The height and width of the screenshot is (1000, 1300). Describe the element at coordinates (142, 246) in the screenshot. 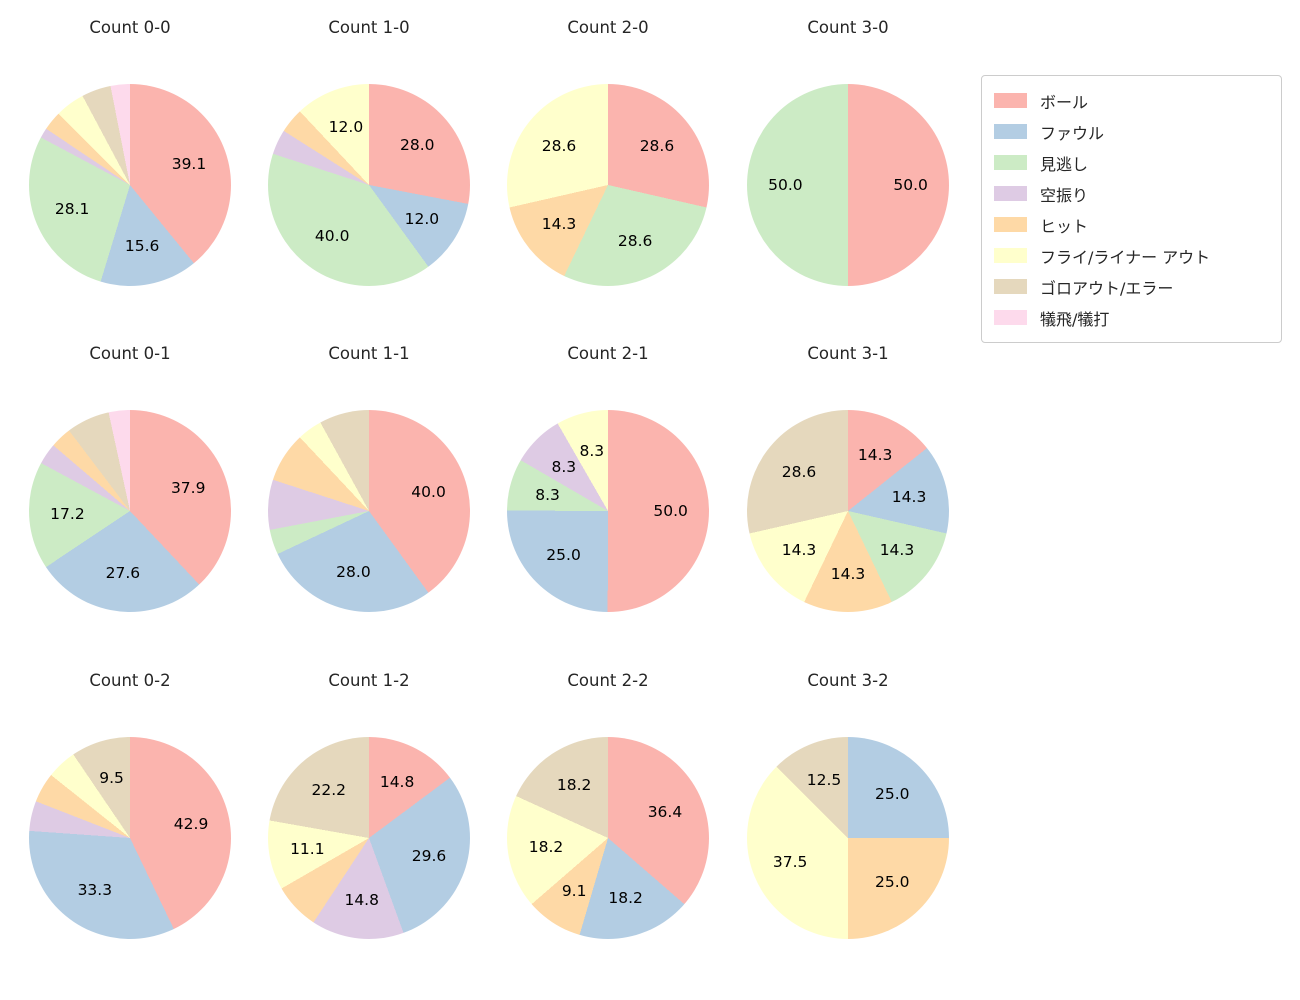

I see `pie-slice-value-label: 15.6` at that location.